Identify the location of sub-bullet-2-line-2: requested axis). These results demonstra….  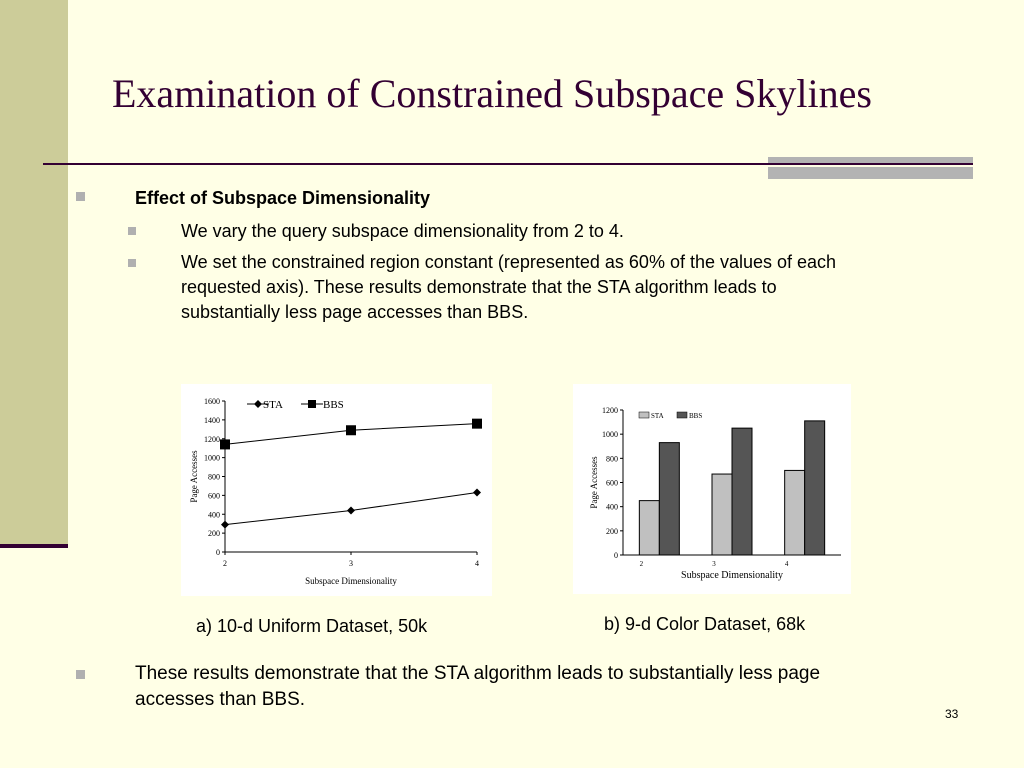
(479, 287).